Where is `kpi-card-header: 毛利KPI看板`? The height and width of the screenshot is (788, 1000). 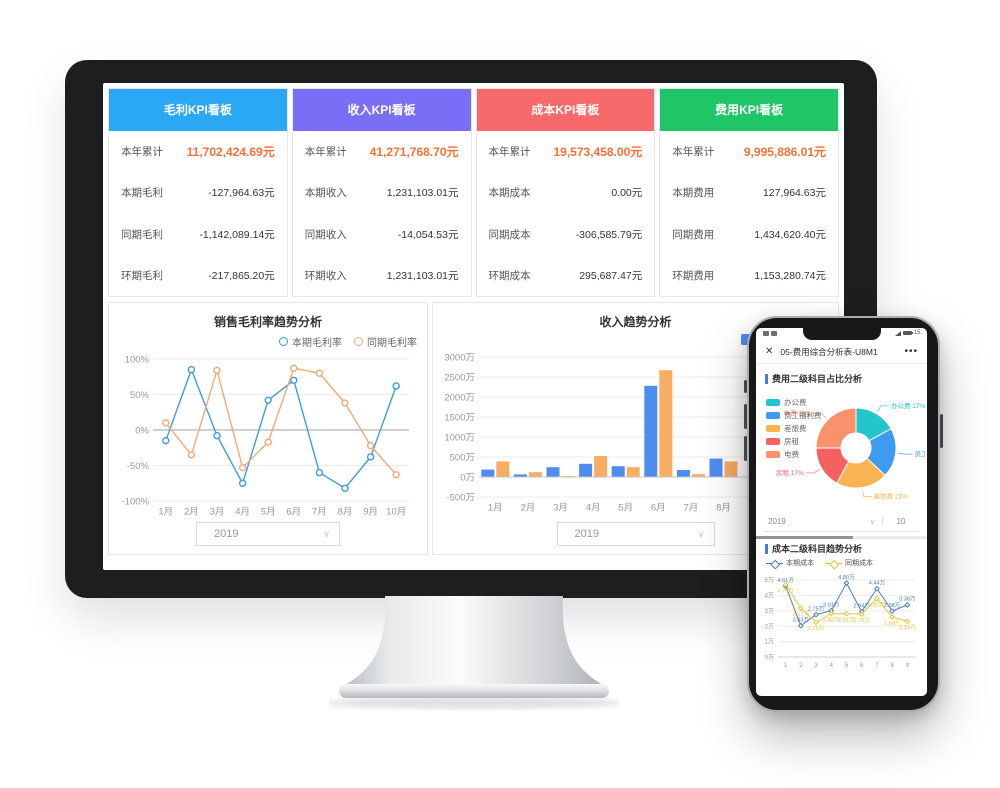
kpi-card-header: 毛利KPI看板 is located at coordinates (198, 110).